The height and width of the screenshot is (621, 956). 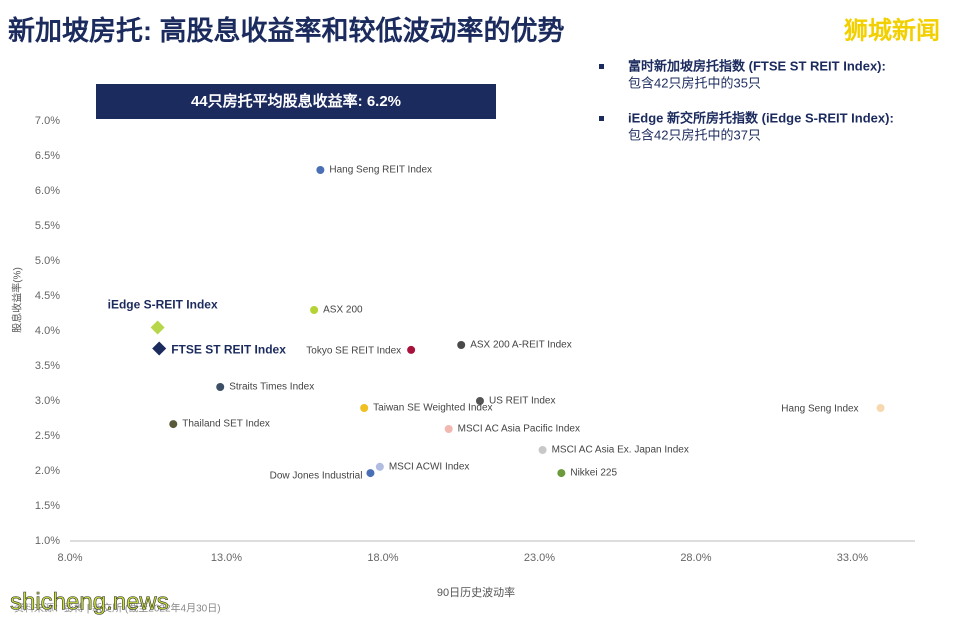 I want to click on x-tick-label: 18.0%, so click(x=382, y=558).